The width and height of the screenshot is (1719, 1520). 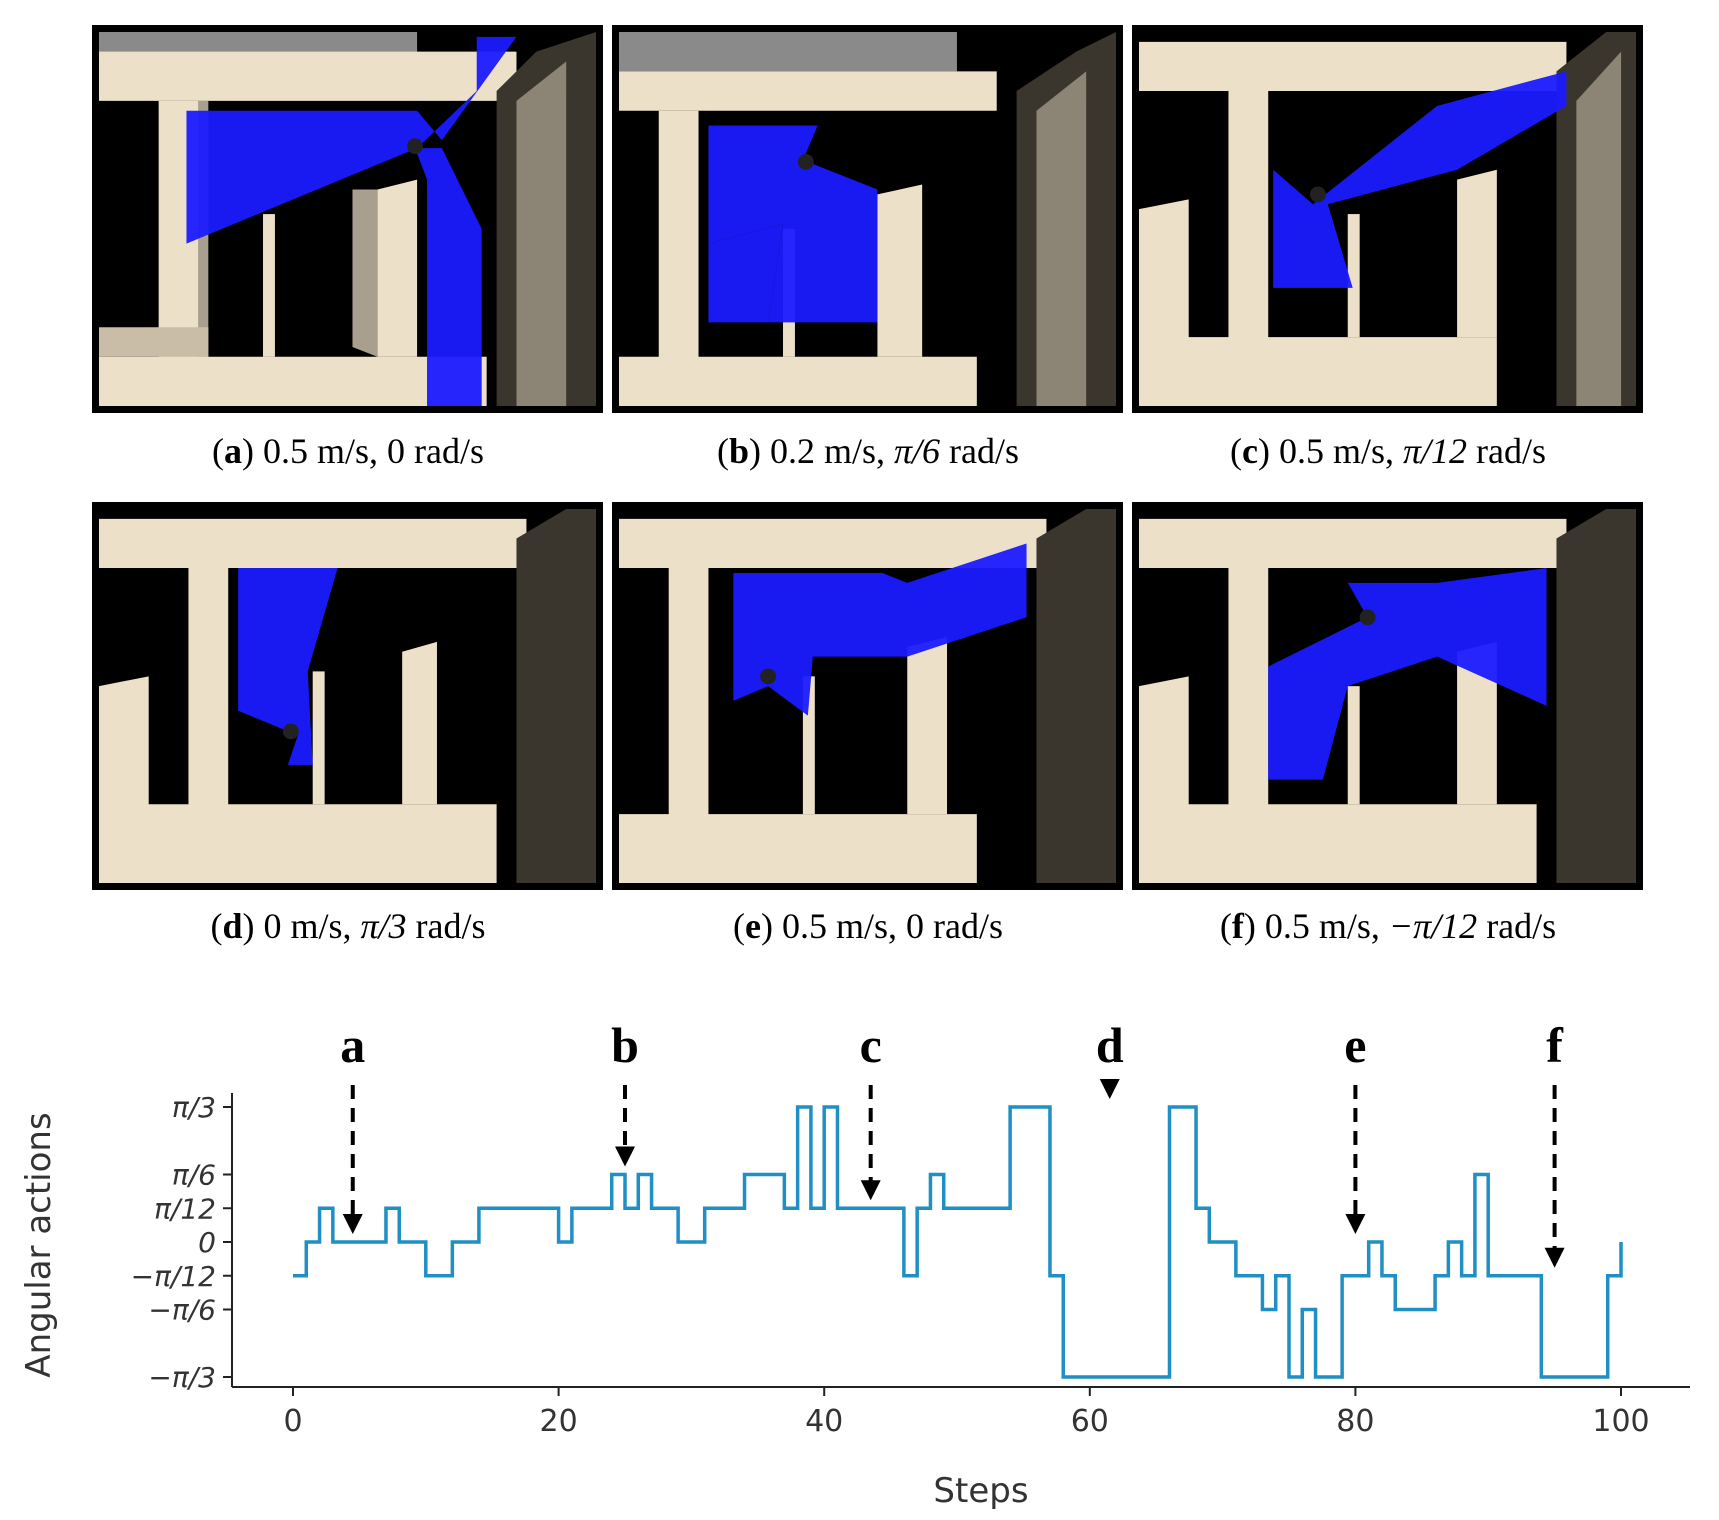 What do you see at coordinates (1387, 219) in the screenshot?
I see `panel-c-image` at bounding box center [1387, 219].